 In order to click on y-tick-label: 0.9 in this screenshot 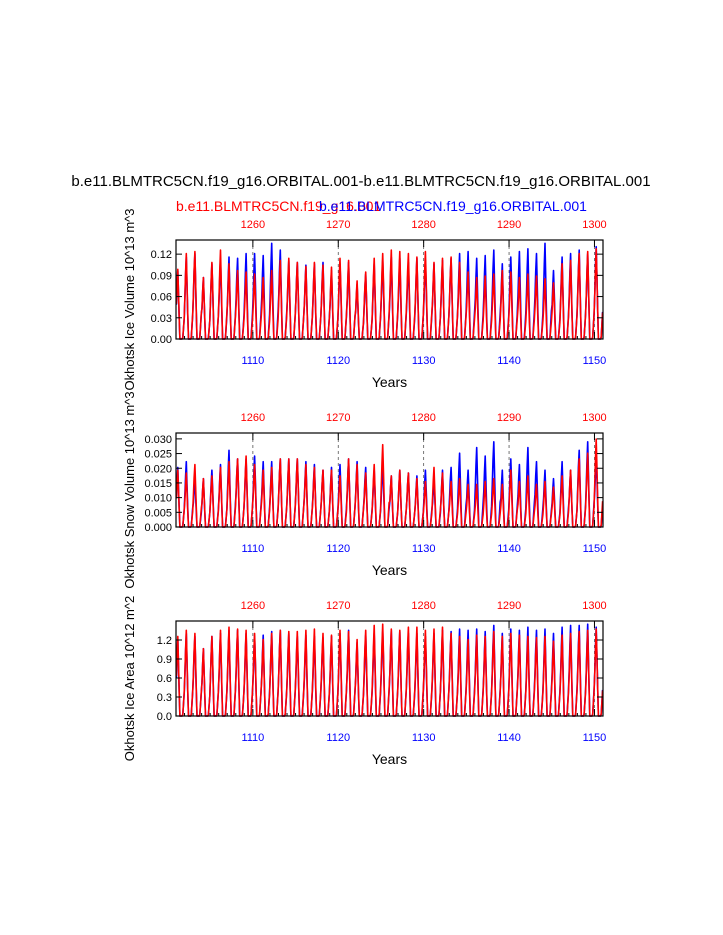, I will do `click(164, 660)`.